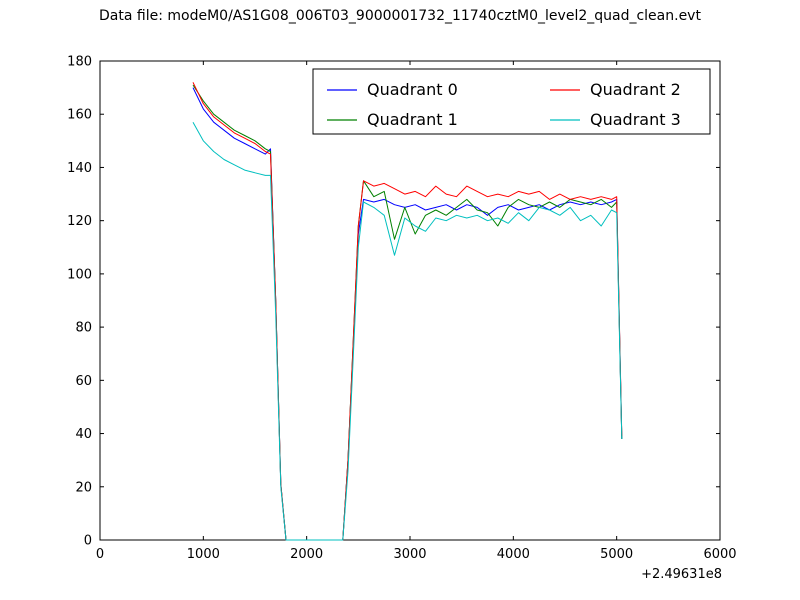  What do you see at coordinates (681, 574) in the screenshot?
I see `x-axis-offset-label: +2.49631e8` at bounding box center [681, 574].